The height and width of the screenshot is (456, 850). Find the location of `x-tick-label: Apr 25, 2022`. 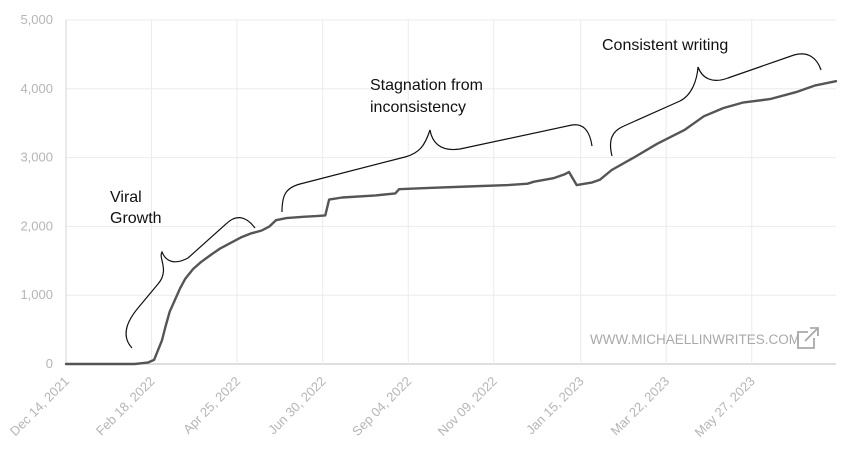

x-tick-label: Apr 25, 2022 is located at coordinates (211, 405).